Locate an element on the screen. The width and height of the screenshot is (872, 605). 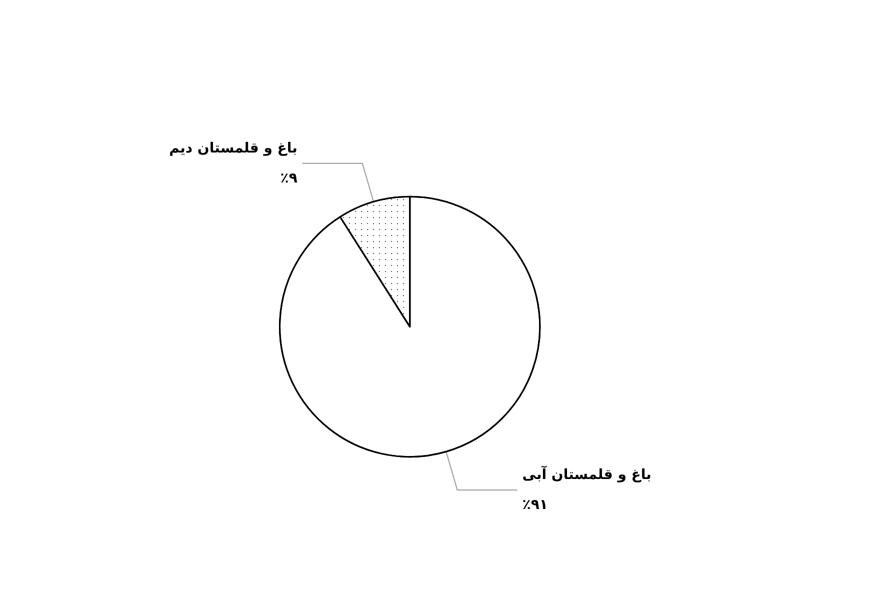
slice-label: باغ و قلمستان دیم is located at coordinates (233, 148).